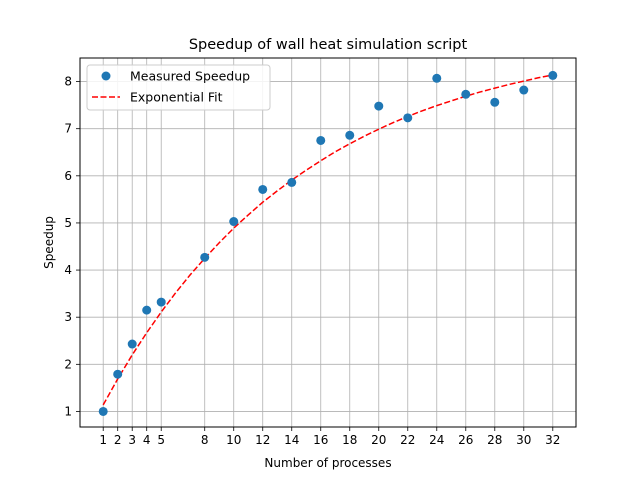 This screenshot has width=640, height=480. I want to click on x-tick-label: 32, so click(552, 440).